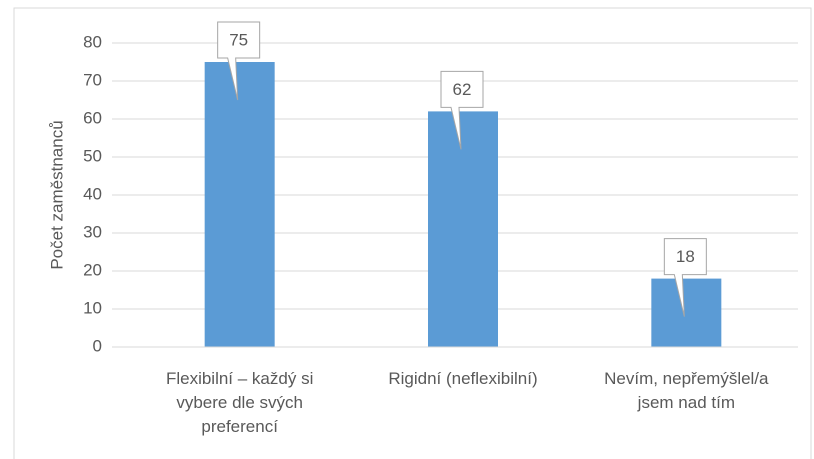  Describe the element at coordinates (92, 155) in the screenshot. I see `y-tick-label: 50` at that location.